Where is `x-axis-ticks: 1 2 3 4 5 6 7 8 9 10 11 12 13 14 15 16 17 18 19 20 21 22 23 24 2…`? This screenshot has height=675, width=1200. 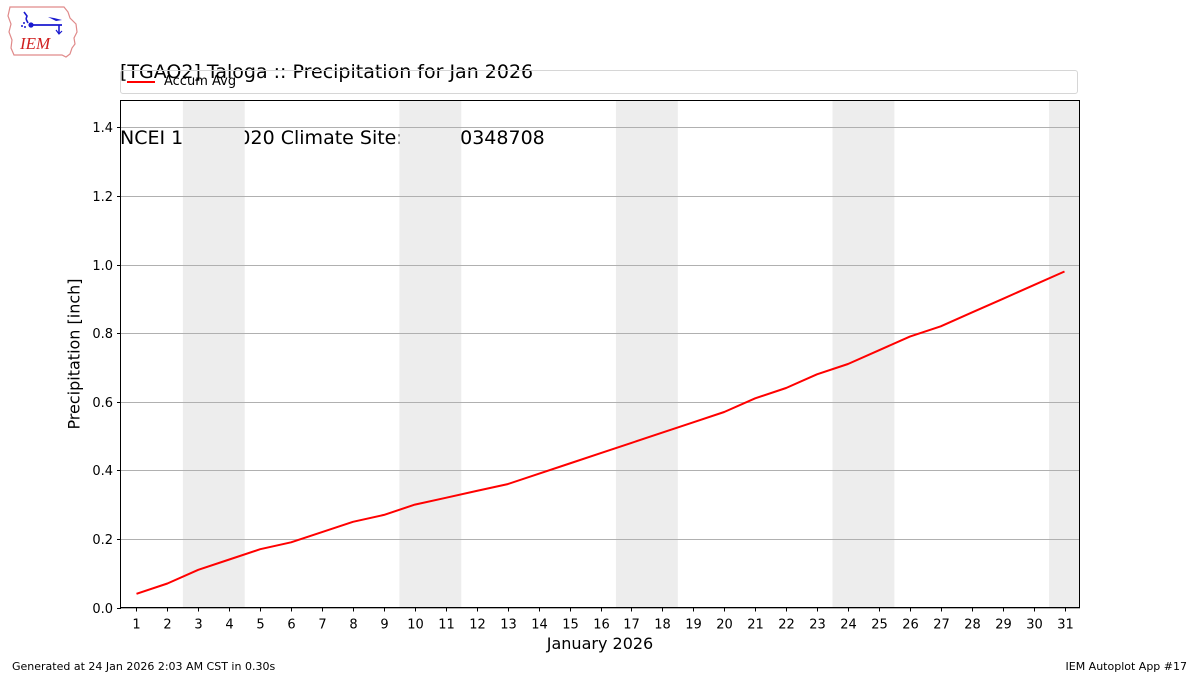 x-axis-ticks: 1 2 3 4 5 6 7 8 9 10 11 12 13 14 15 16 17 18 19 20 21 22 23 24 2… is located at coordinates (603, 620).